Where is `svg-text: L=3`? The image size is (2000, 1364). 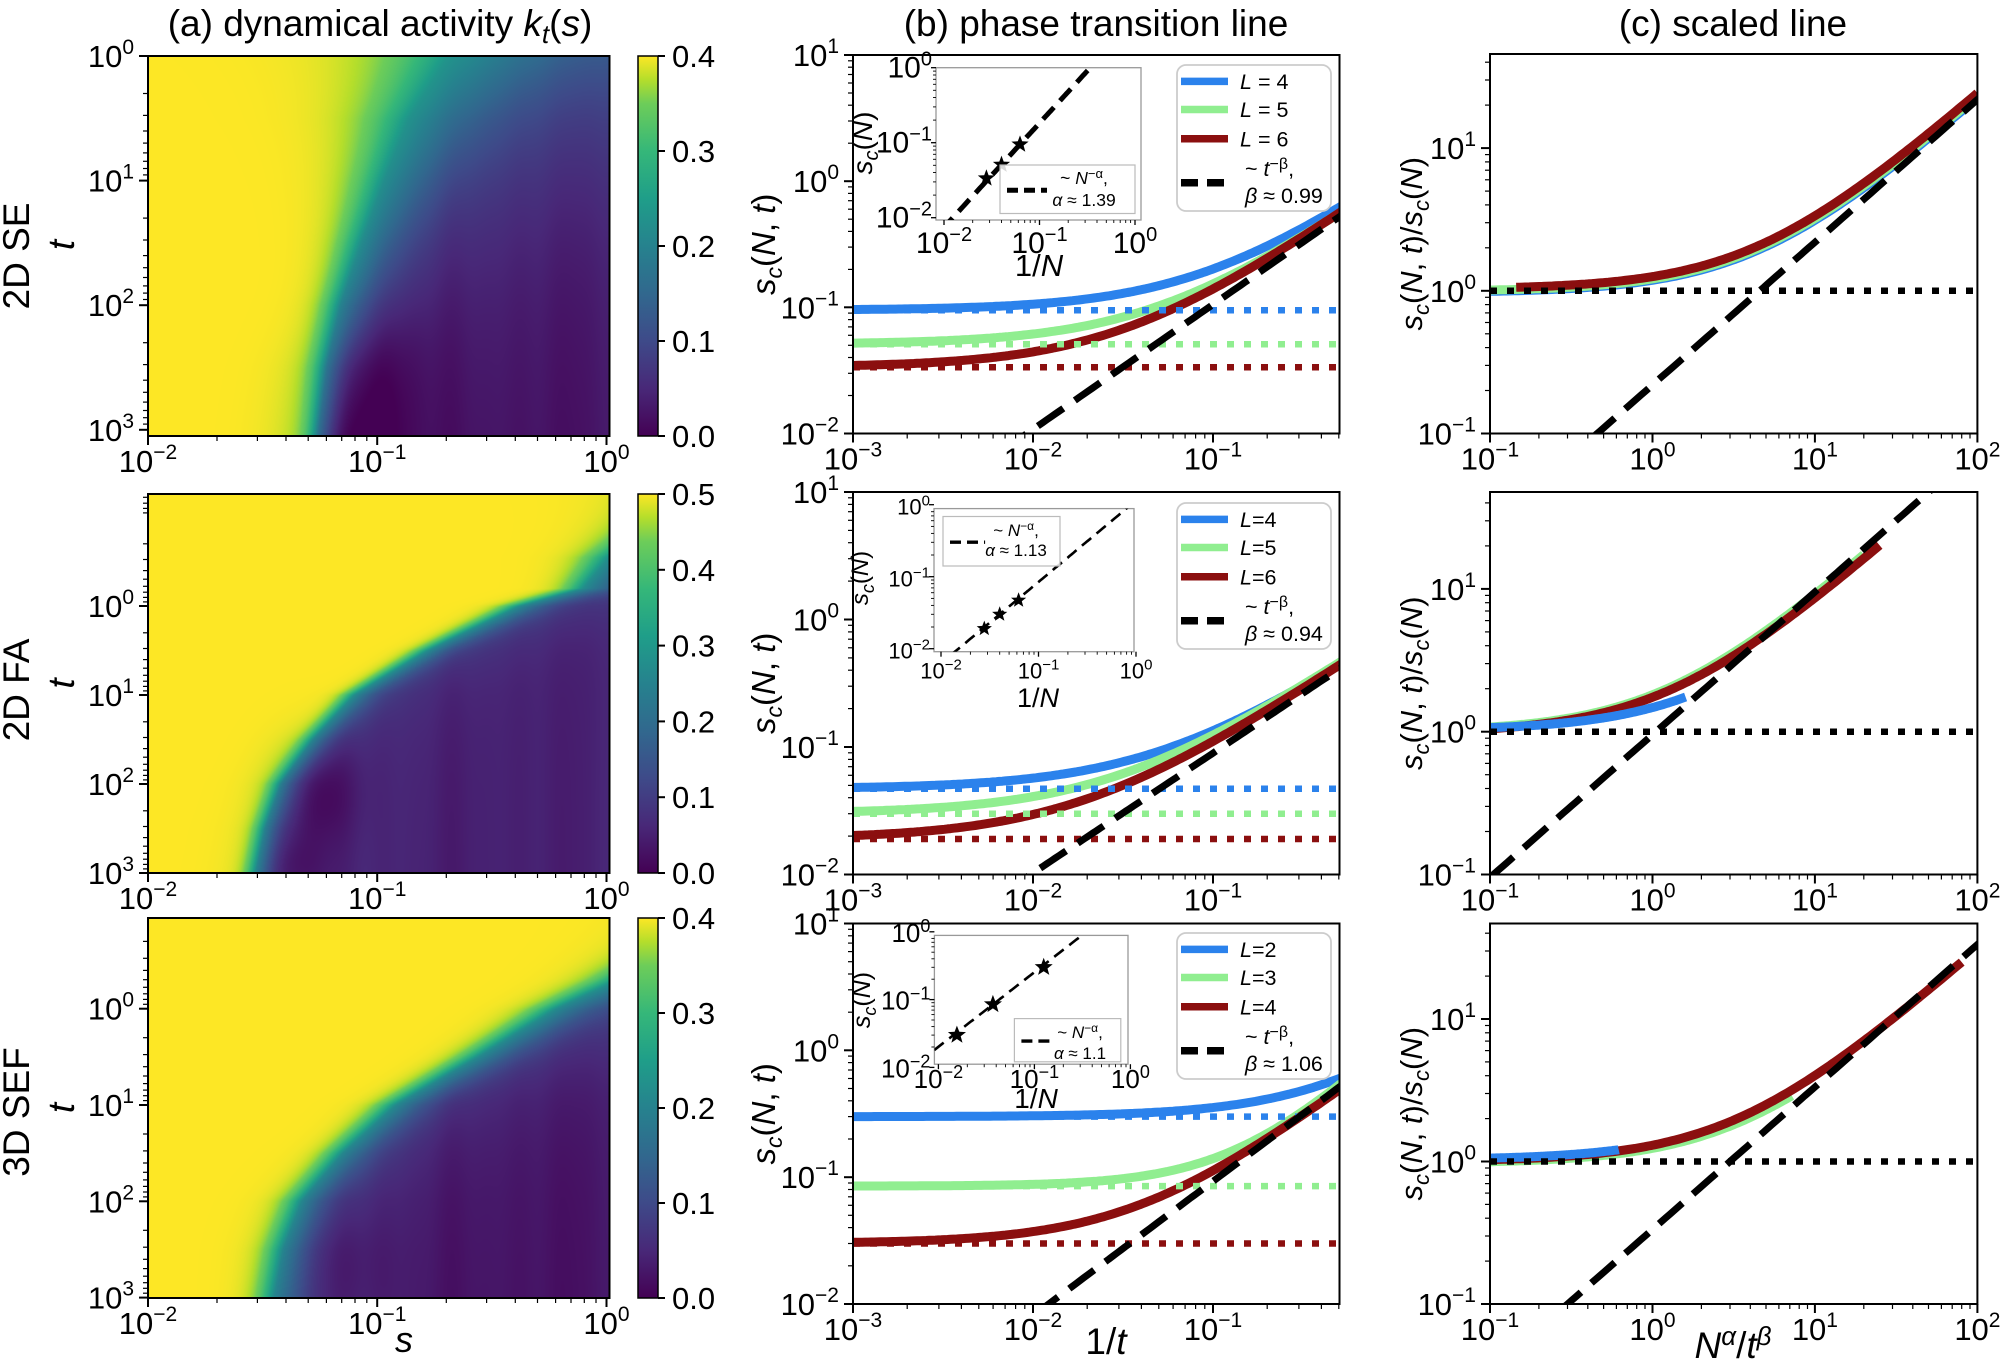 svg-text: L=3 is located at coordinates (1258, 978).